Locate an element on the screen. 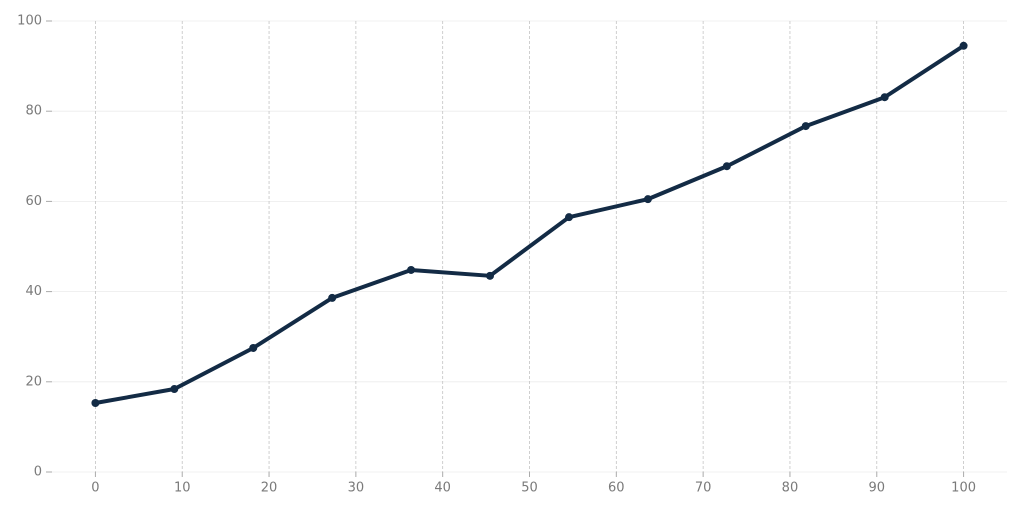  x-tick-label: 10 is located at coordinates (182, 488).